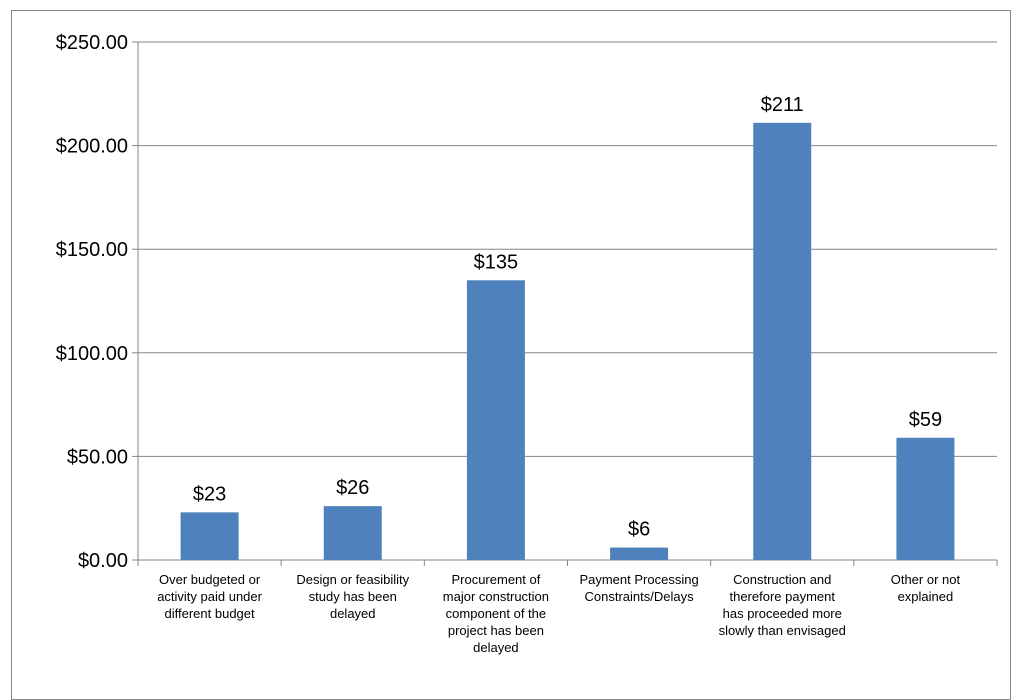 The image size is (1012, 700). I want to click on x-tick-label-line: Other or not, so click(925, 579).